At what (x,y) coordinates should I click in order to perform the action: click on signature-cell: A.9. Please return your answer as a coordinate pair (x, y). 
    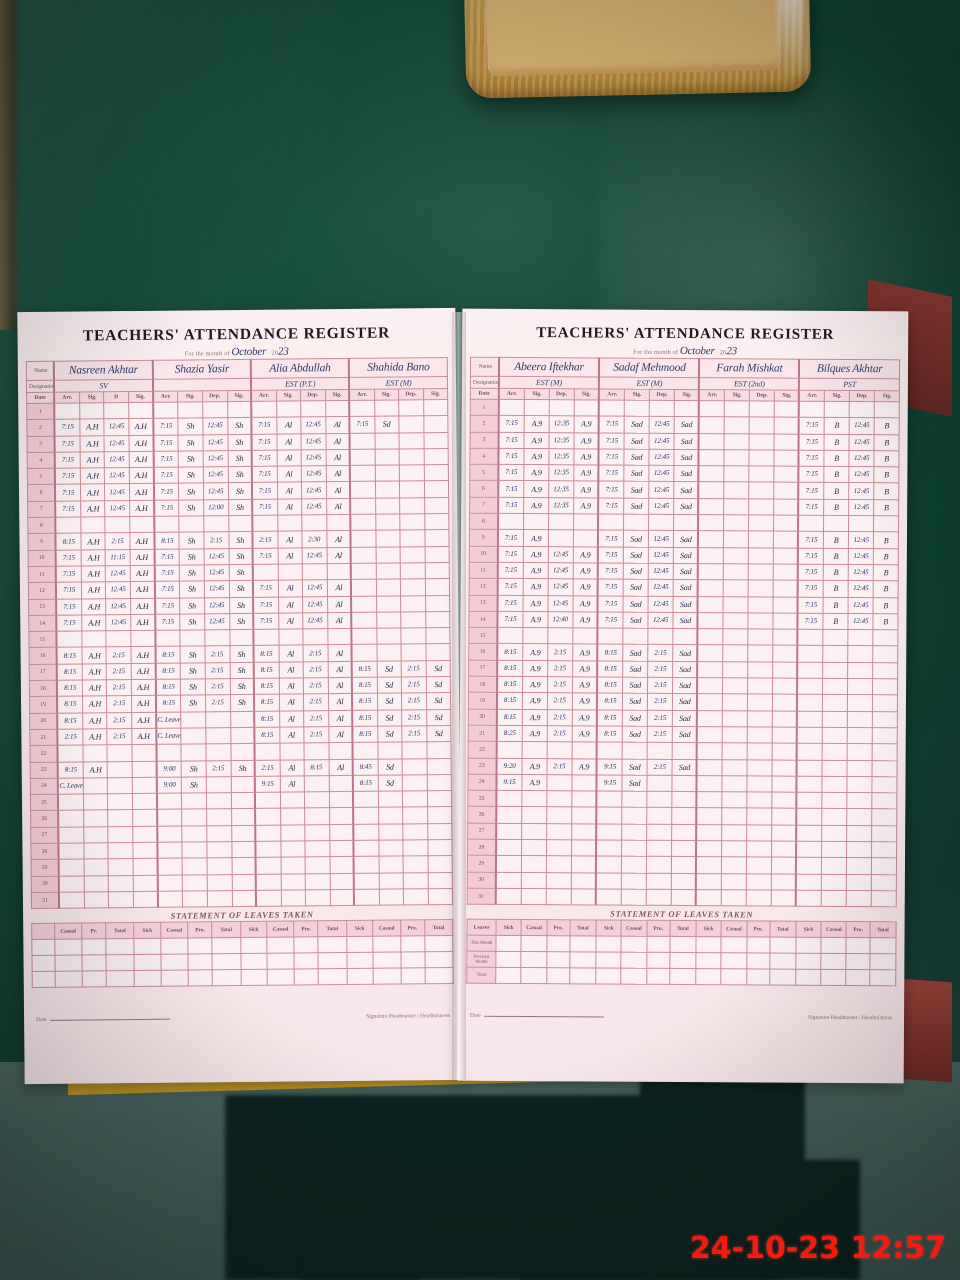
    Looking at the image, I should click on (586, 424).